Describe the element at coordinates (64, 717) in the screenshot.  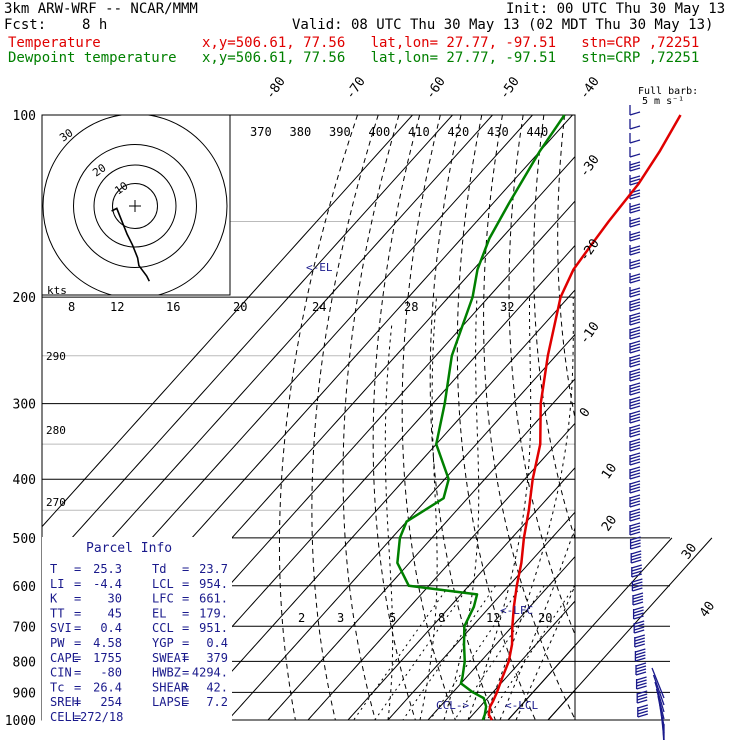
I see `parcel-cell: CELL` at that location.